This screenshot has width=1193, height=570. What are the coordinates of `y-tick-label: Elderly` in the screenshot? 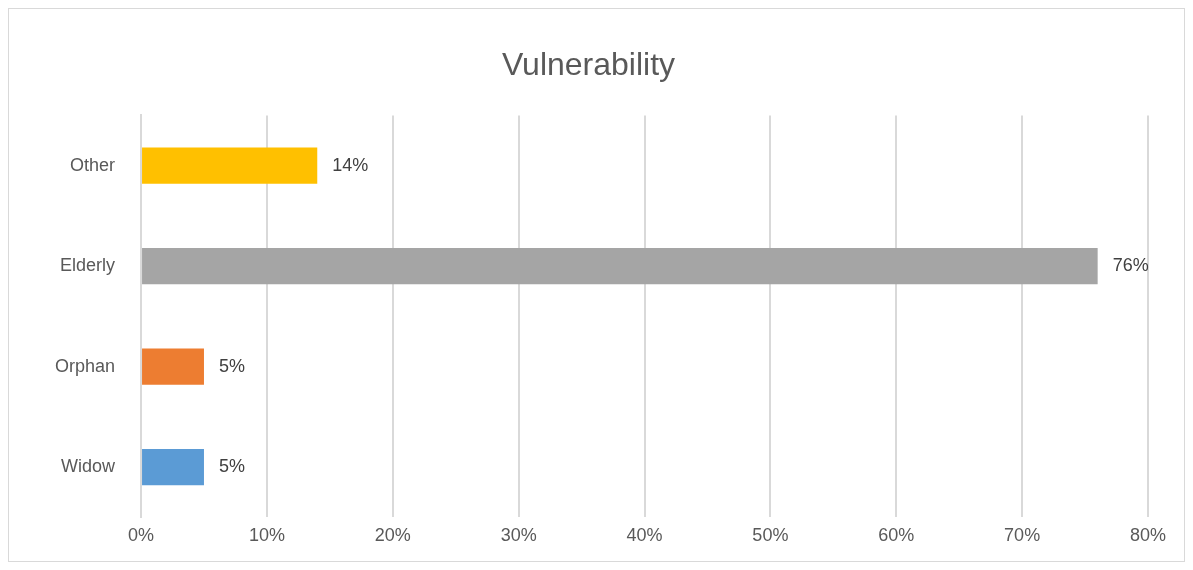 It's located at (88, 265).